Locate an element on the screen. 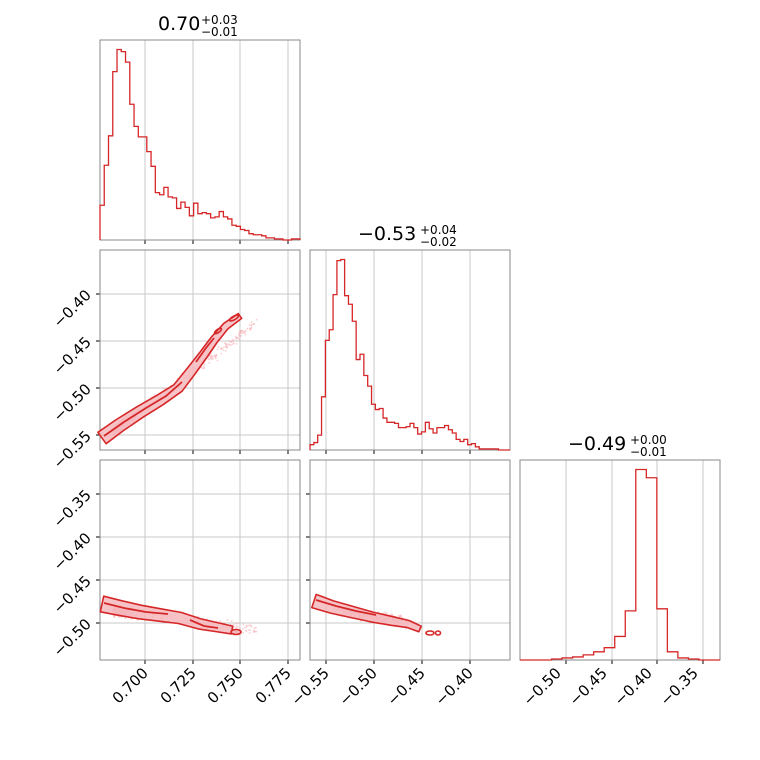 The image size is (760, 760). xtick-col0-3: 0.775 is located at coordinates (273, 685).